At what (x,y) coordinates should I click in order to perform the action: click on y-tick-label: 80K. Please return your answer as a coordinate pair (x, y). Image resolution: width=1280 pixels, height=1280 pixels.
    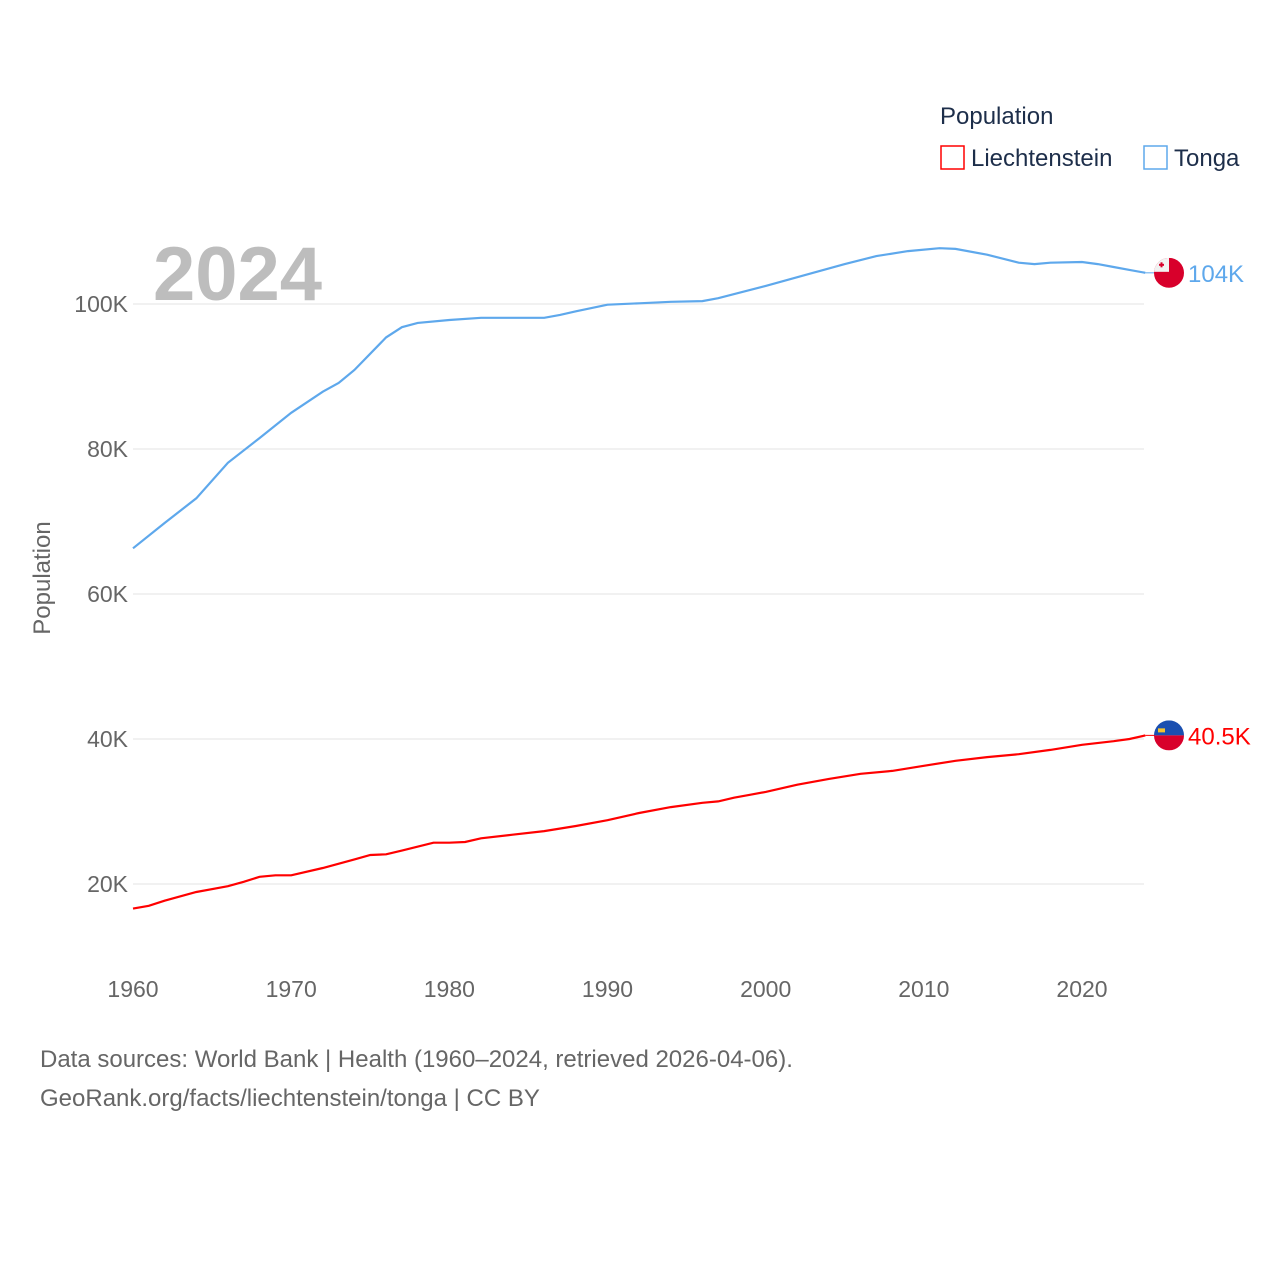
    Looking at the image, I should click on (108, 449).